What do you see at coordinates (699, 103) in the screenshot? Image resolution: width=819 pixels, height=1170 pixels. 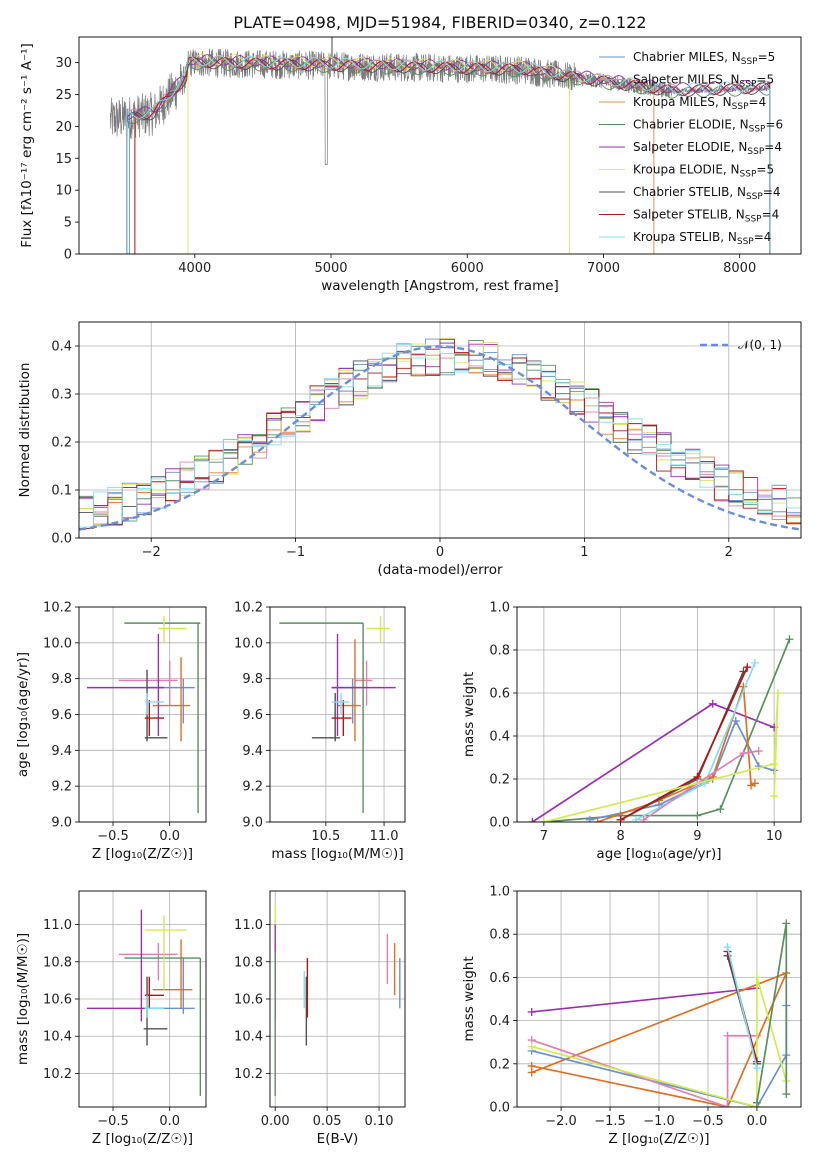 I see `legend-entry: Kroupa MILES, NSSP=4` at bounding box center [699, 103].